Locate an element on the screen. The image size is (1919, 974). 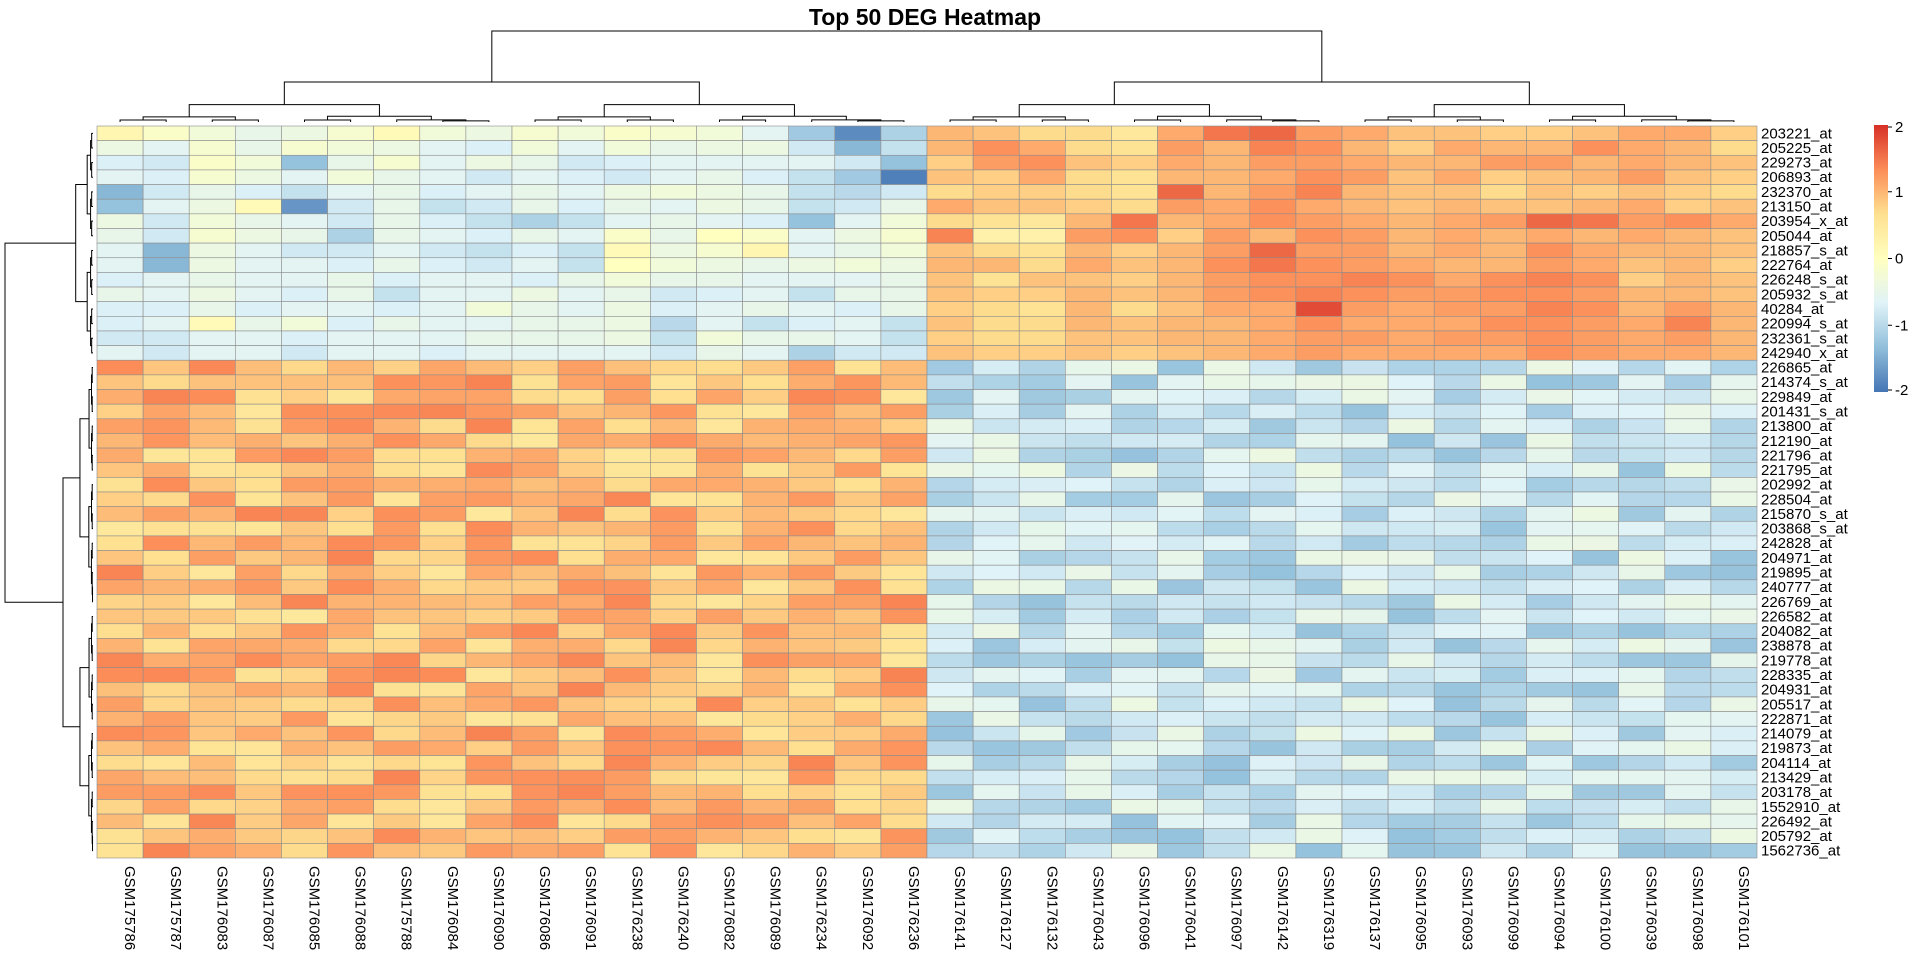
row-label: 205517_at is located at coordinates (1797, 704).